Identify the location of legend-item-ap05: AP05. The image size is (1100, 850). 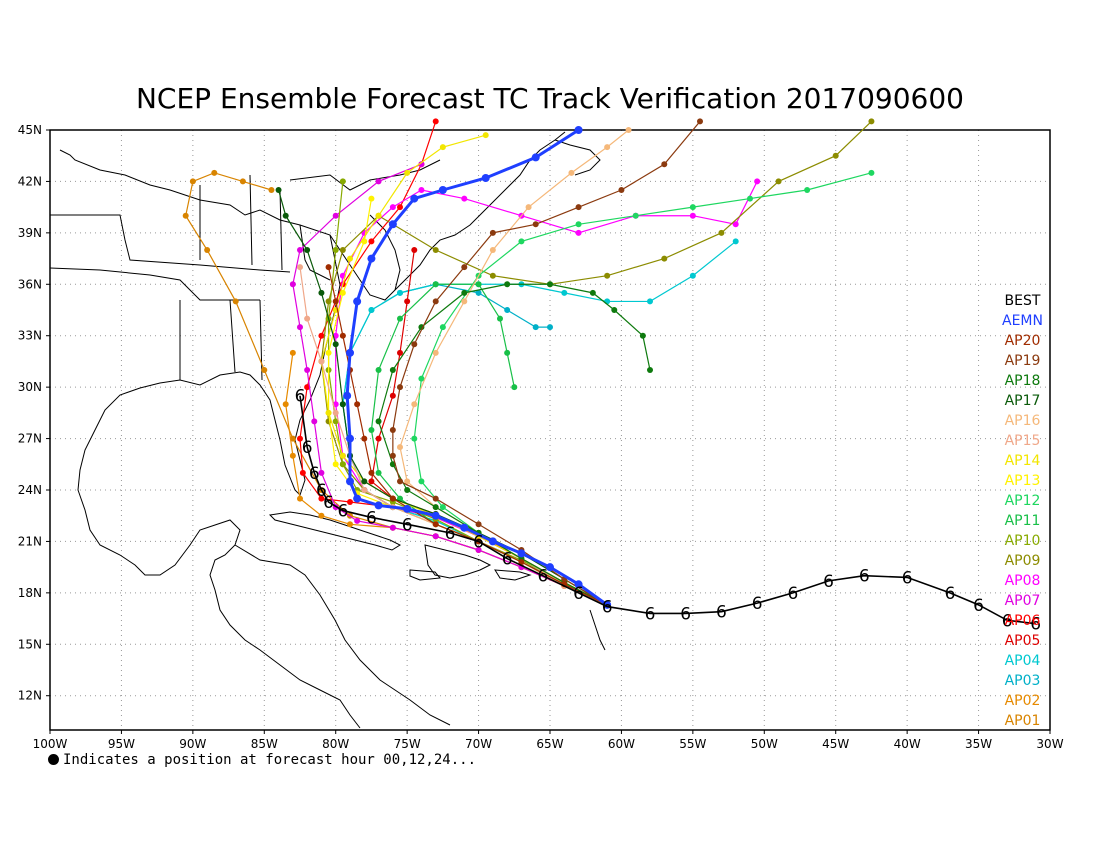
(1022, 641).